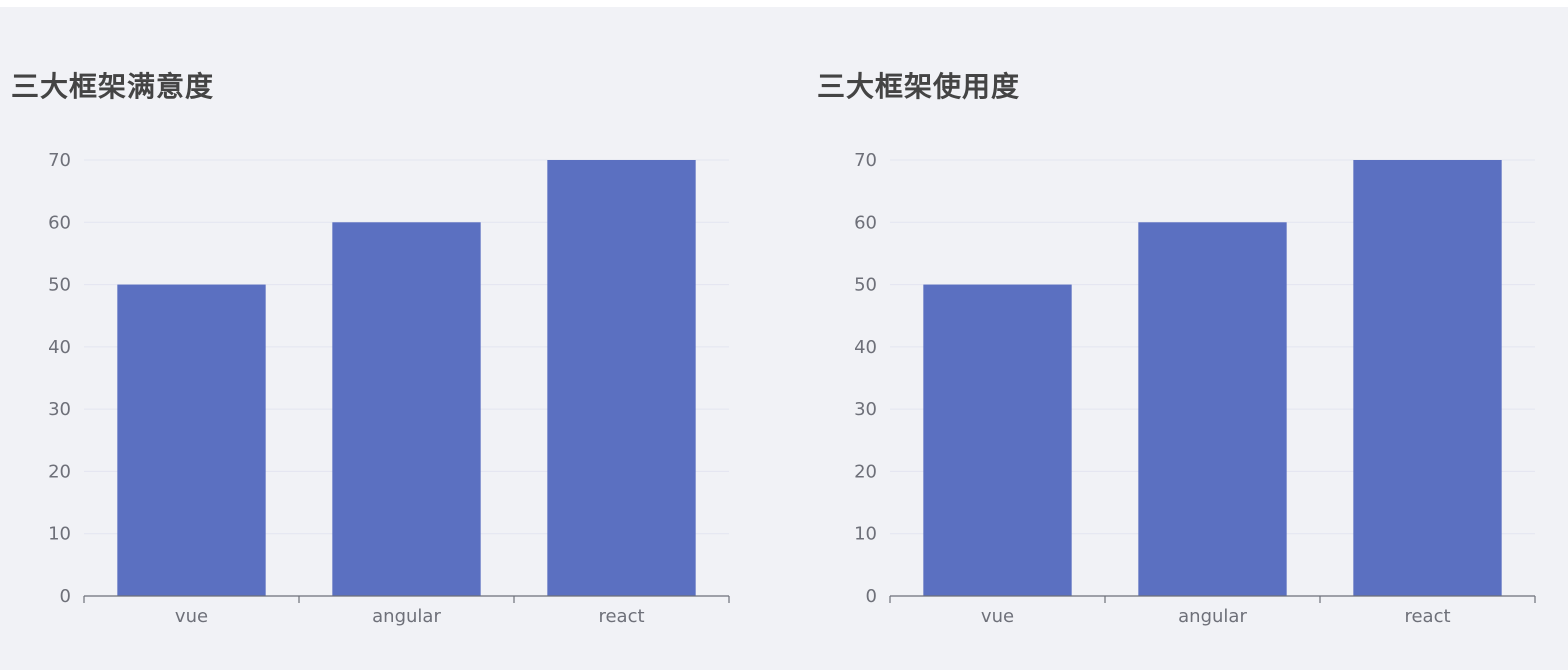 Image resolution: width=1568 pixels, height=670 pixels. What do you see at coordinates (919, 86) in the screenshot?
I see `chart-title: 三大框架使用度` at bounding box center [919, 86].